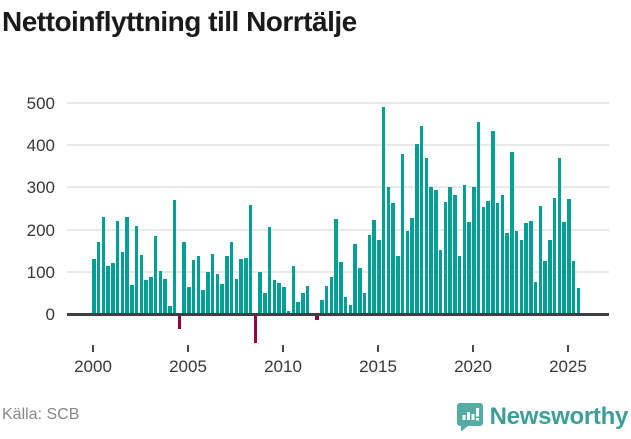 The height and width of the screenshot is (439, 631). I want to click on newsworthy-logo: Newsworthy, so click(542, 417).